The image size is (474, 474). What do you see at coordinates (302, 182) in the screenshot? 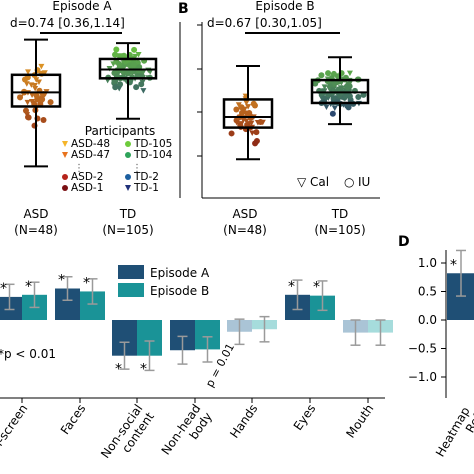
I see `marker-legend-cal-symbol: ▽` at bounding box center [302, 182].